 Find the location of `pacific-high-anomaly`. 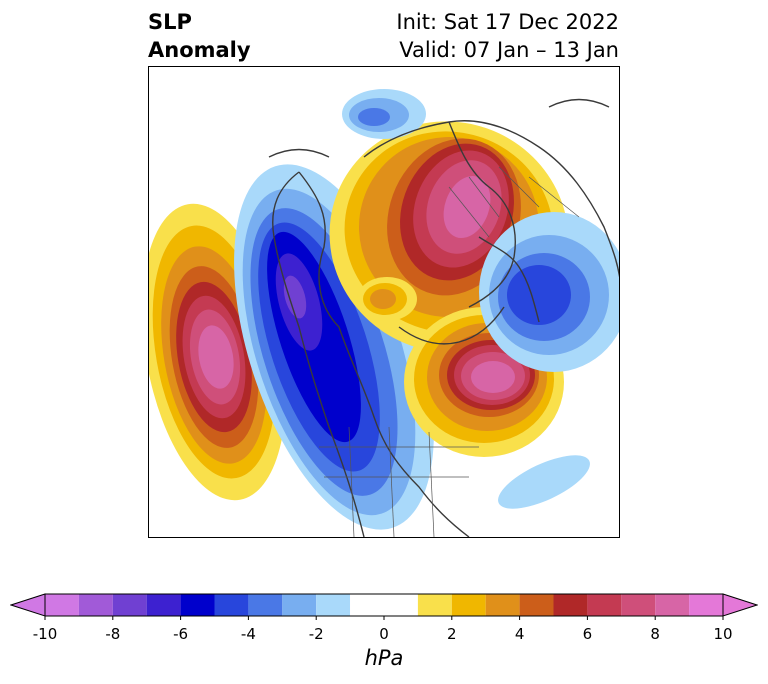

pacific-high-anomaly is located at coordinates (217, 352).